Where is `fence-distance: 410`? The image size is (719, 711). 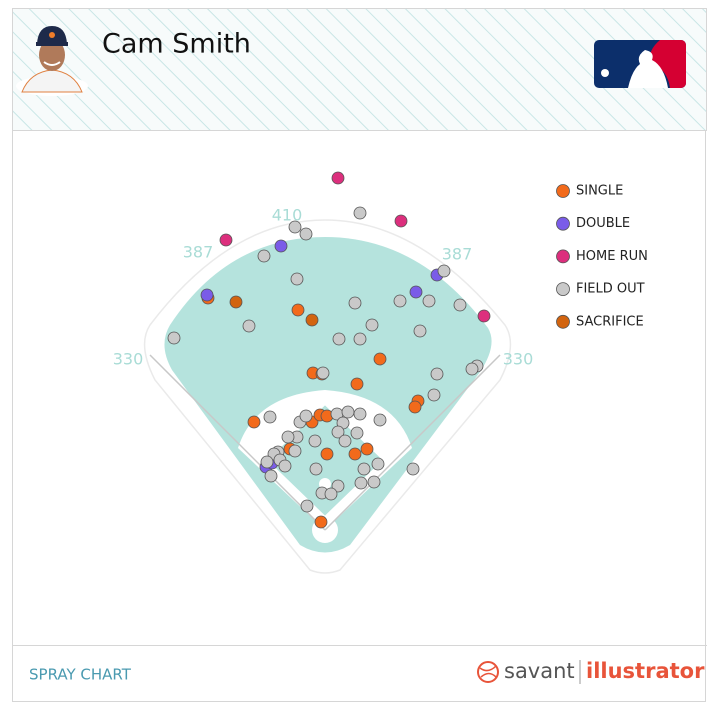
fence-distance: 410 is located at coordinates (287, 215).